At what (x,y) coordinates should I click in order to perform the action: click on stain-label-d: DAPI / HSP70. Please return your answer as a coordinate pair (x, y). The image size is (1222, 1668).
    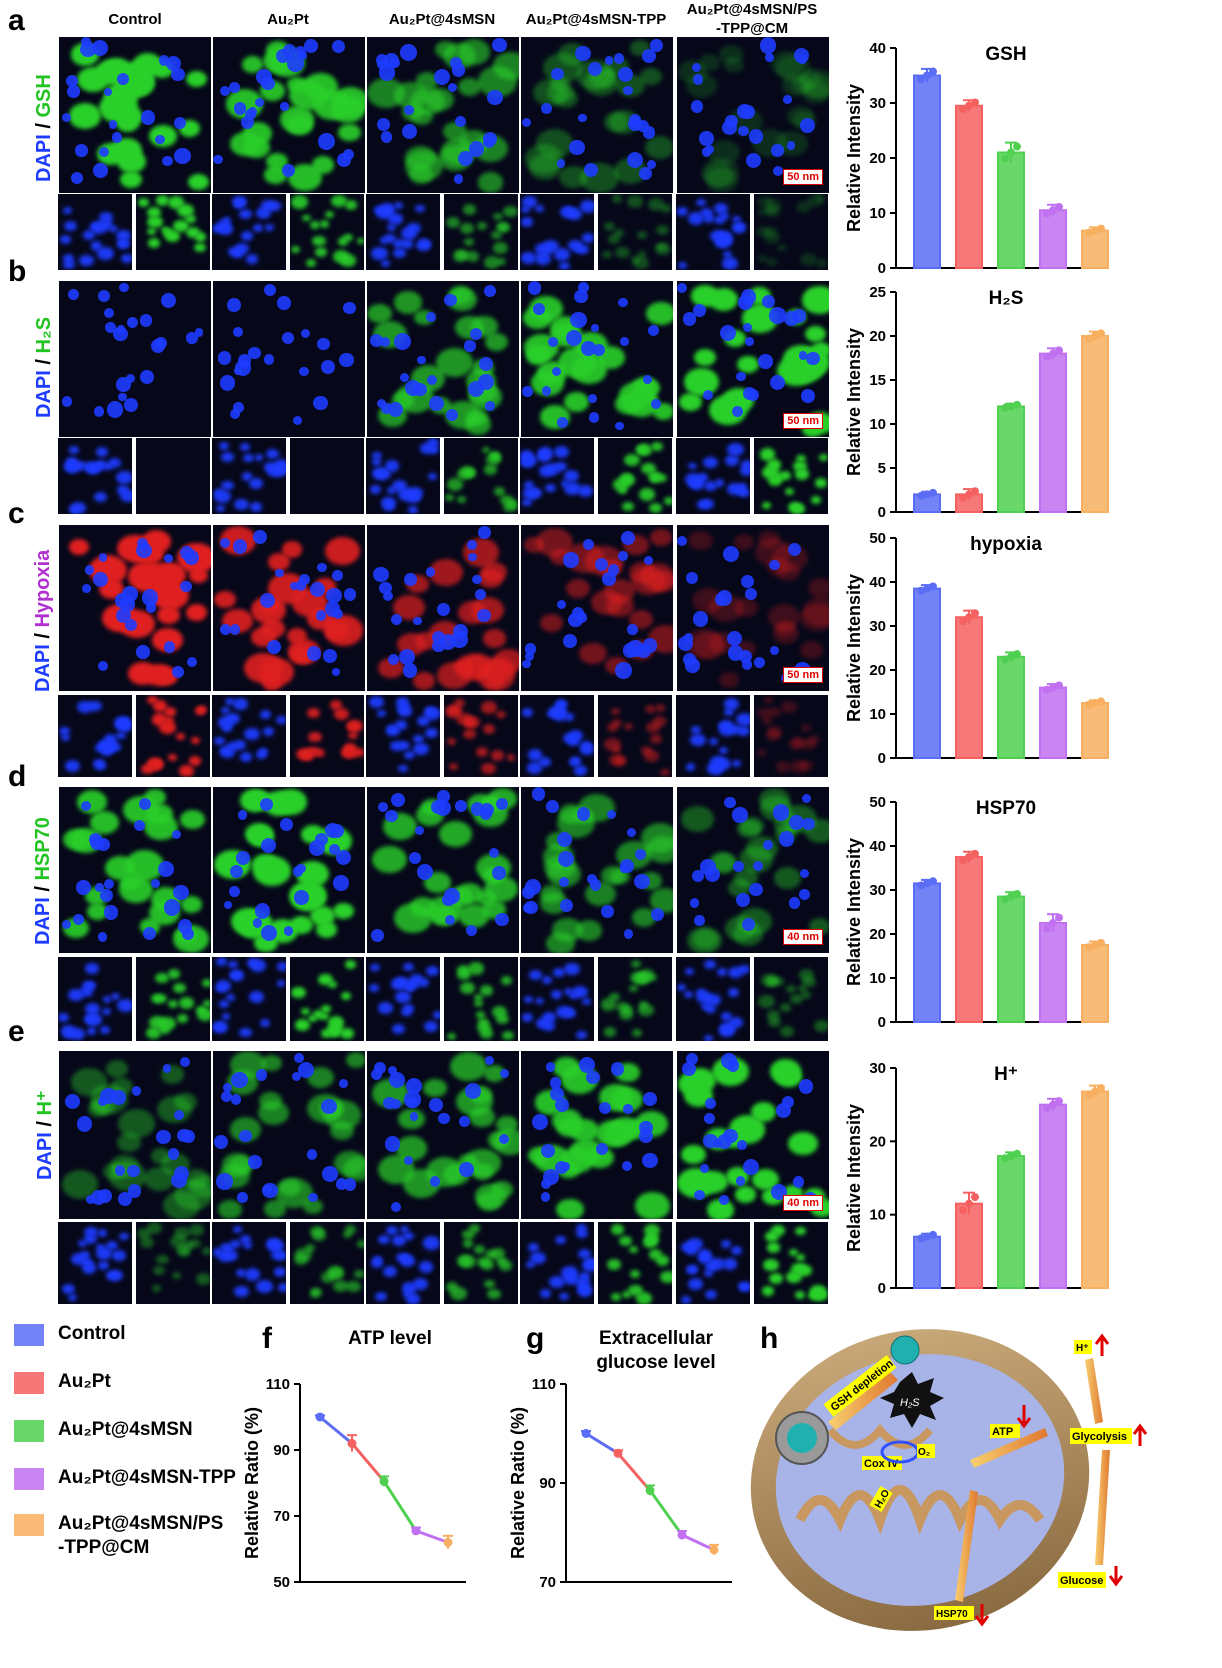
    Looking at the image, I should click on (43, 881).